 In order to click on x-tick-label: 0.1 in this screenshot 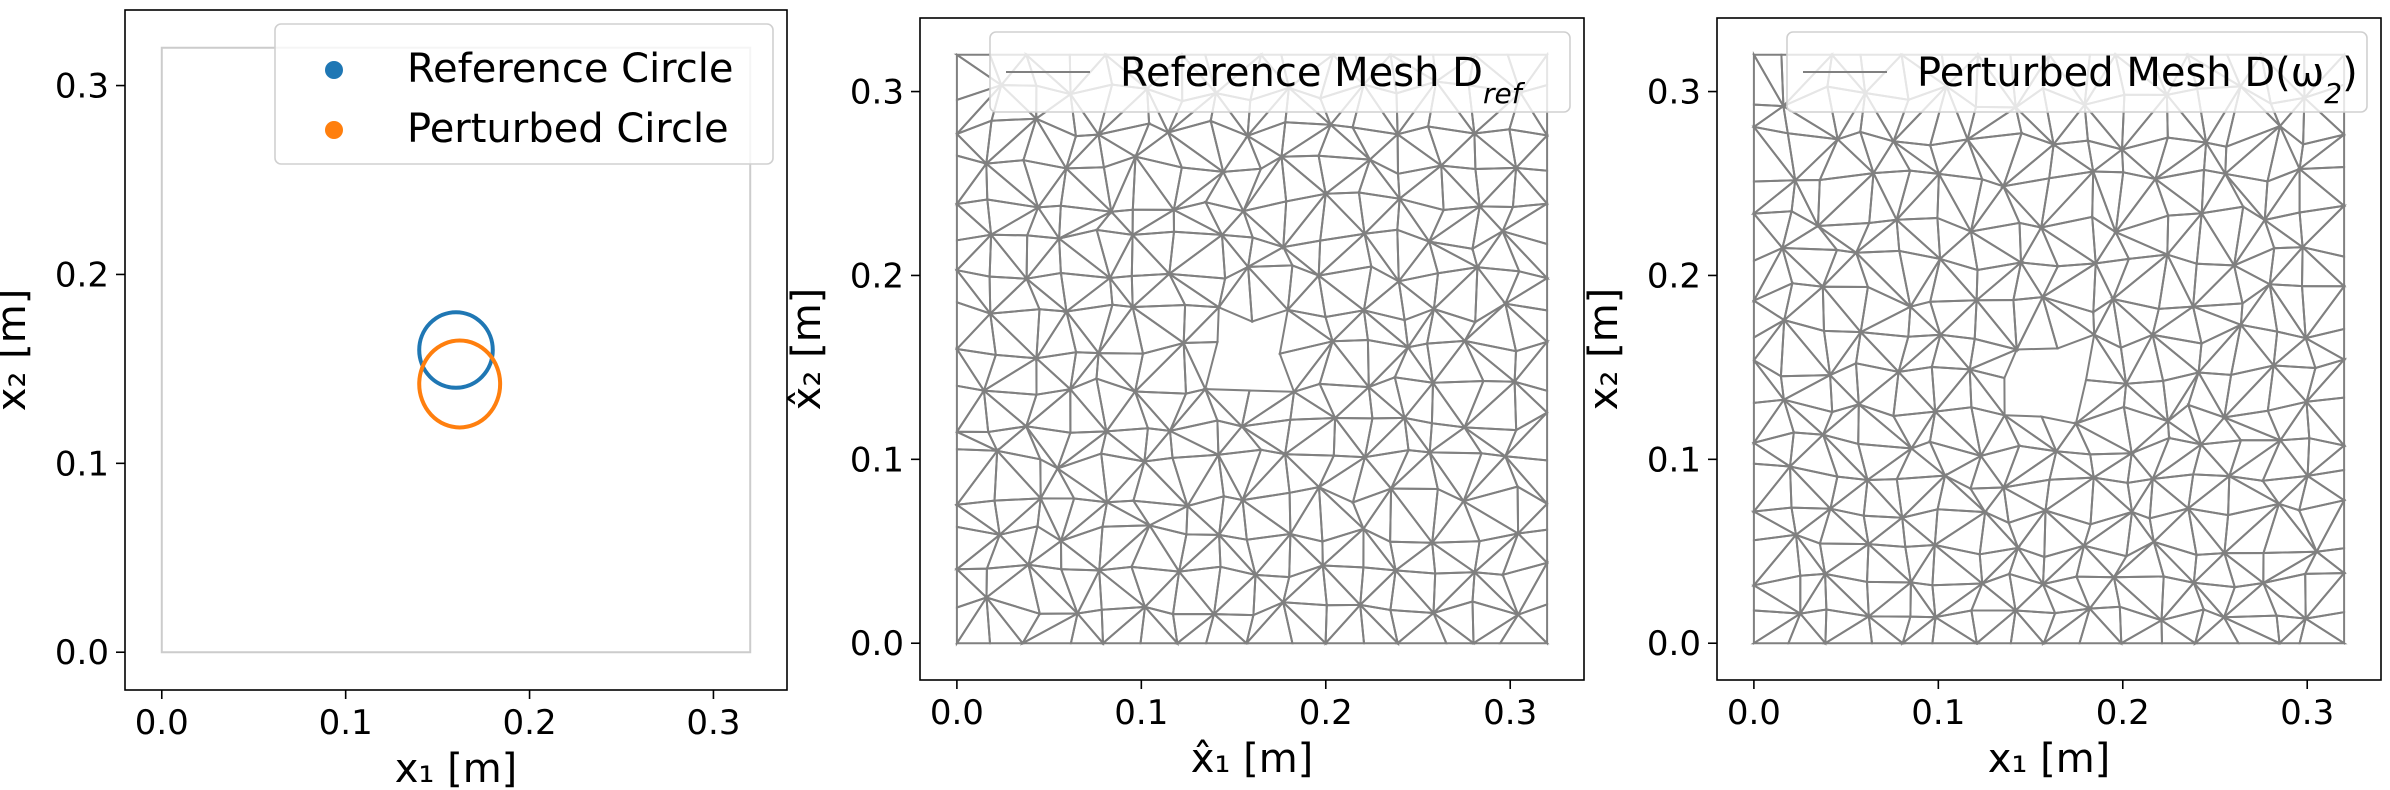, I will do `click(1938, 713)`.